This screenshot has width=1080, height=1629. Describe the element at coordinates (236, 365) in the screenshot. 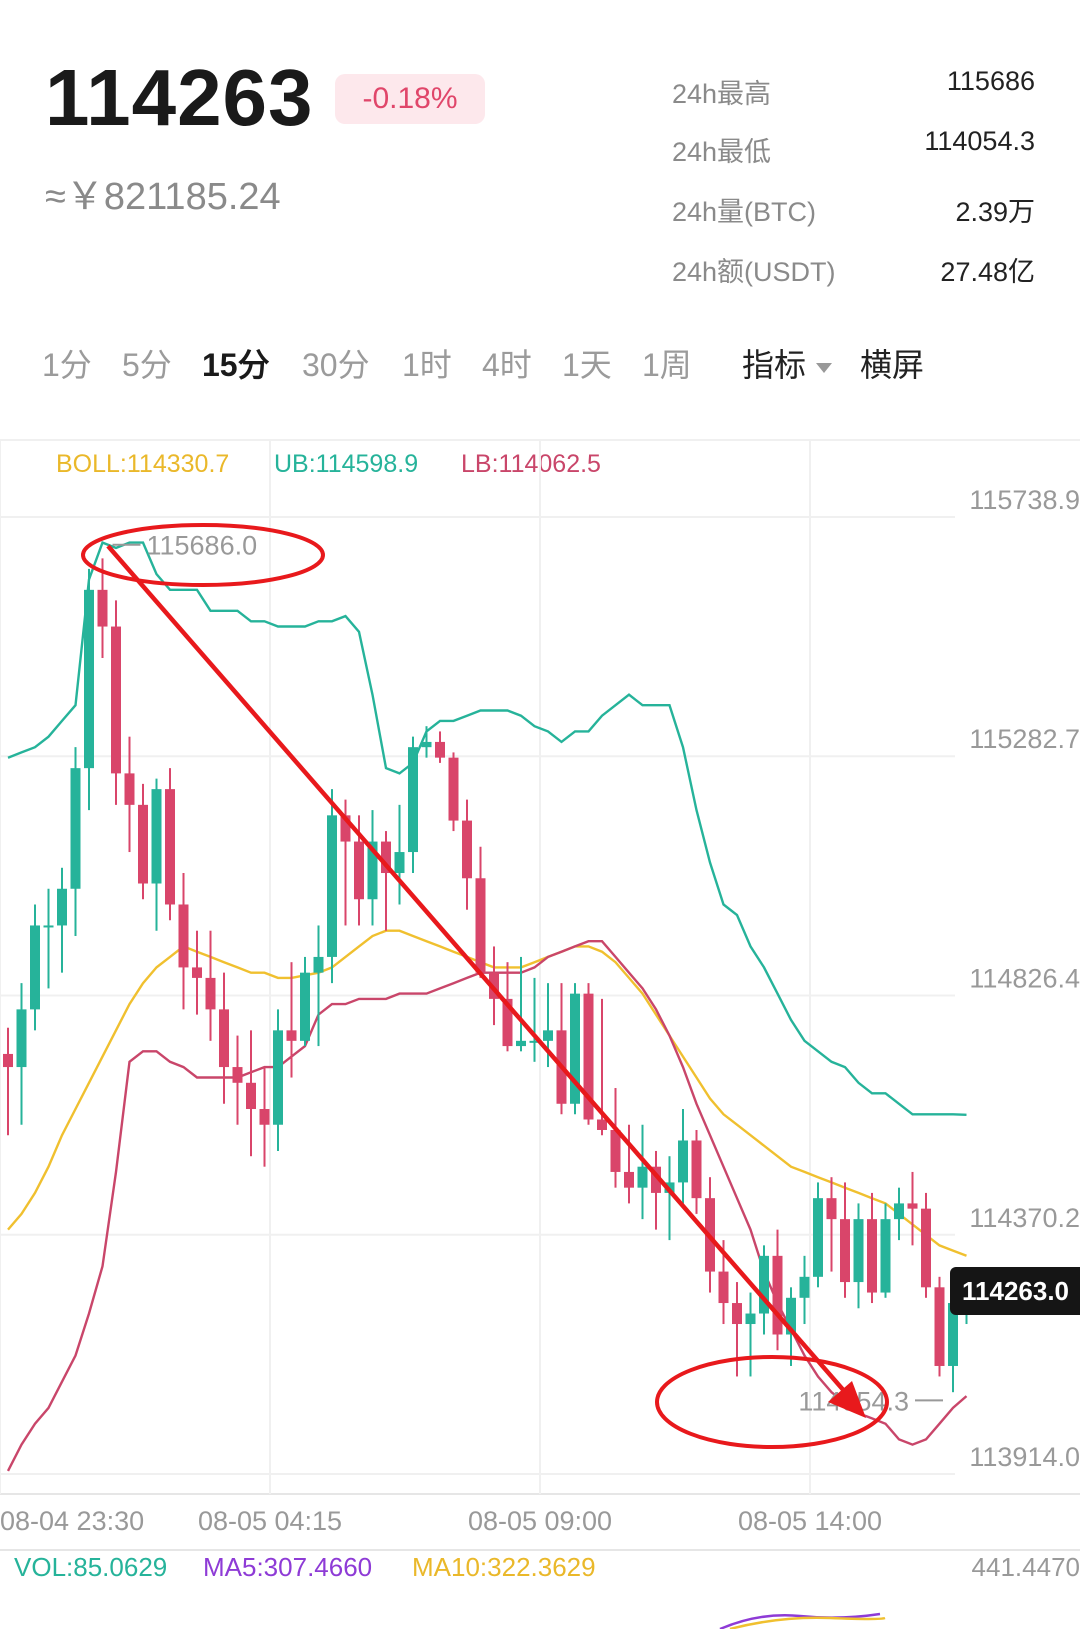

I see `tab-15m: 15分` at that location.